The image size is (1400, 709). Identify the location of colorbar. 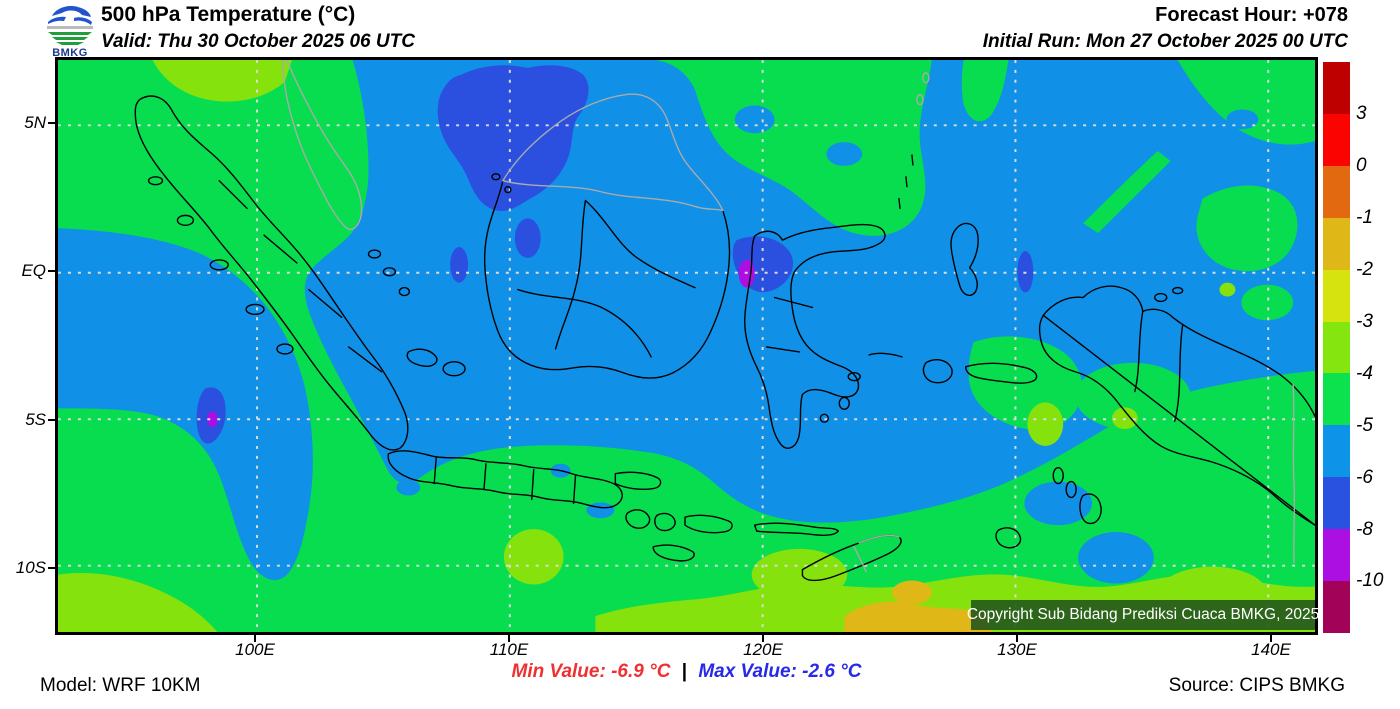
(1336, 347).